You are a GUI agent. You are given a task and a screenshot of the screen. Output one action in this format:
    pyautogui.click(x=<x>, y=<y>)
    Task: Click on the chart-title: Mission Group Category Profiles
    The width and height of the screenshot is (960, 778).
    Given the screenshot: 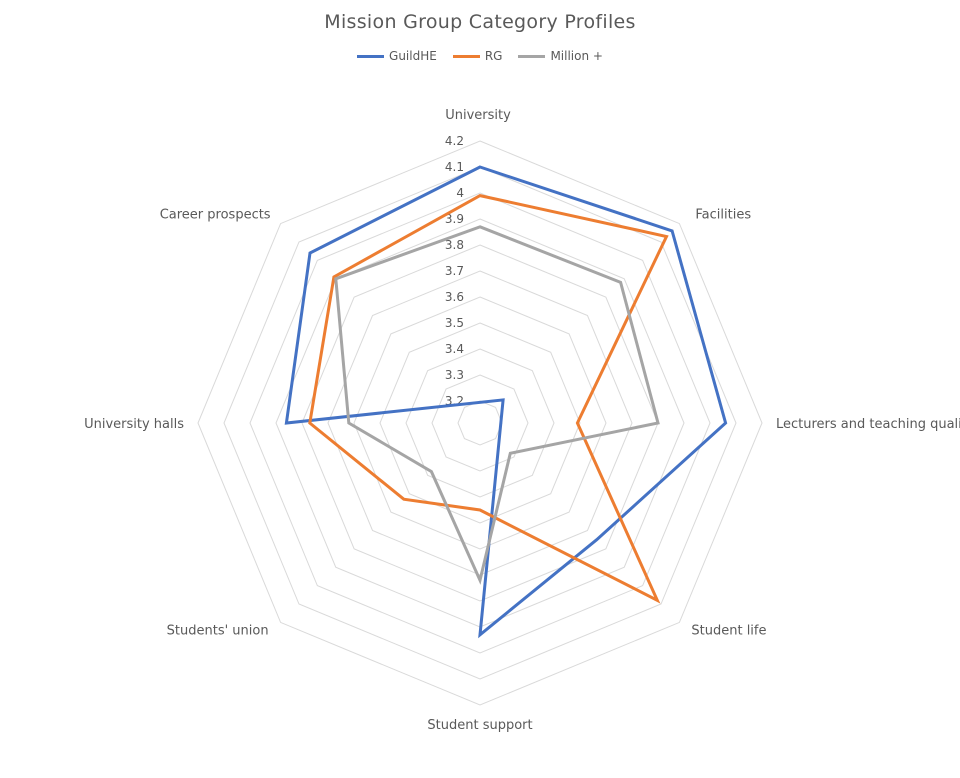 What is the action you would take?
    pyautogui.click(x=480, y=22)
    